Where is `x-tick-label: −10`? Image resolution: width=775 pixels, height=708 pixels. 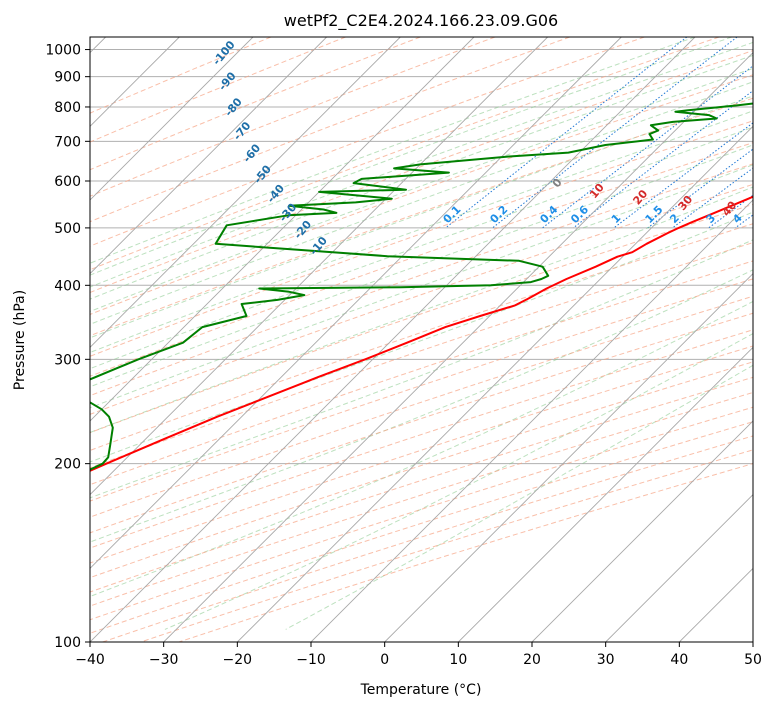 x-tick-label: −10 is located at coordinates (311, 660).